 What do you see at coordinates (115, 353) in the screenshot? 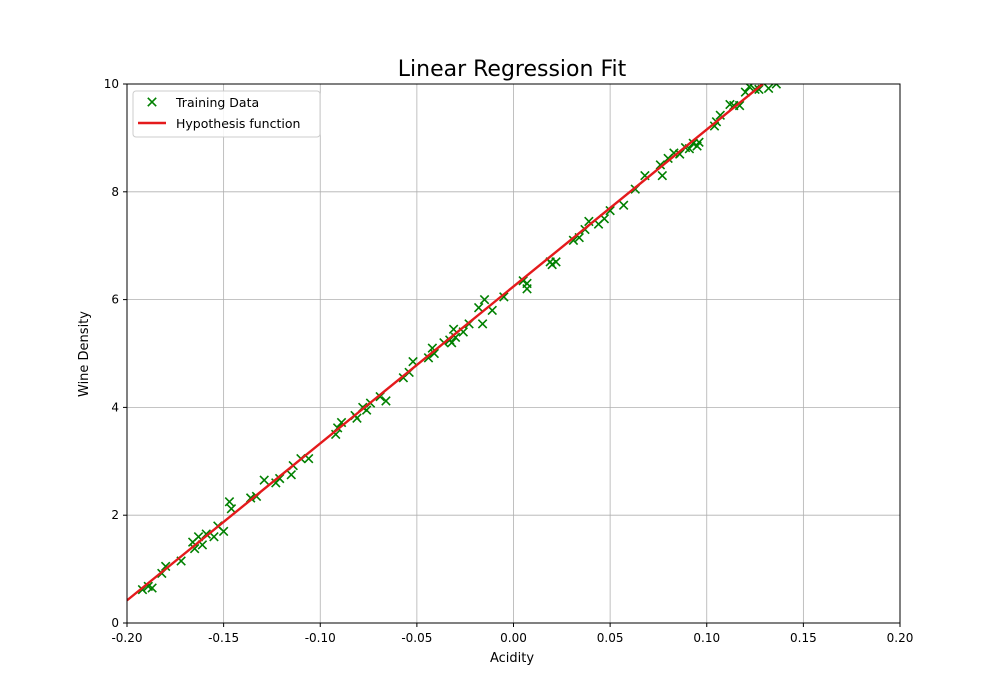
I see `y-axis: 0 2 4 6 8 10` at bounding box center [115, 353].